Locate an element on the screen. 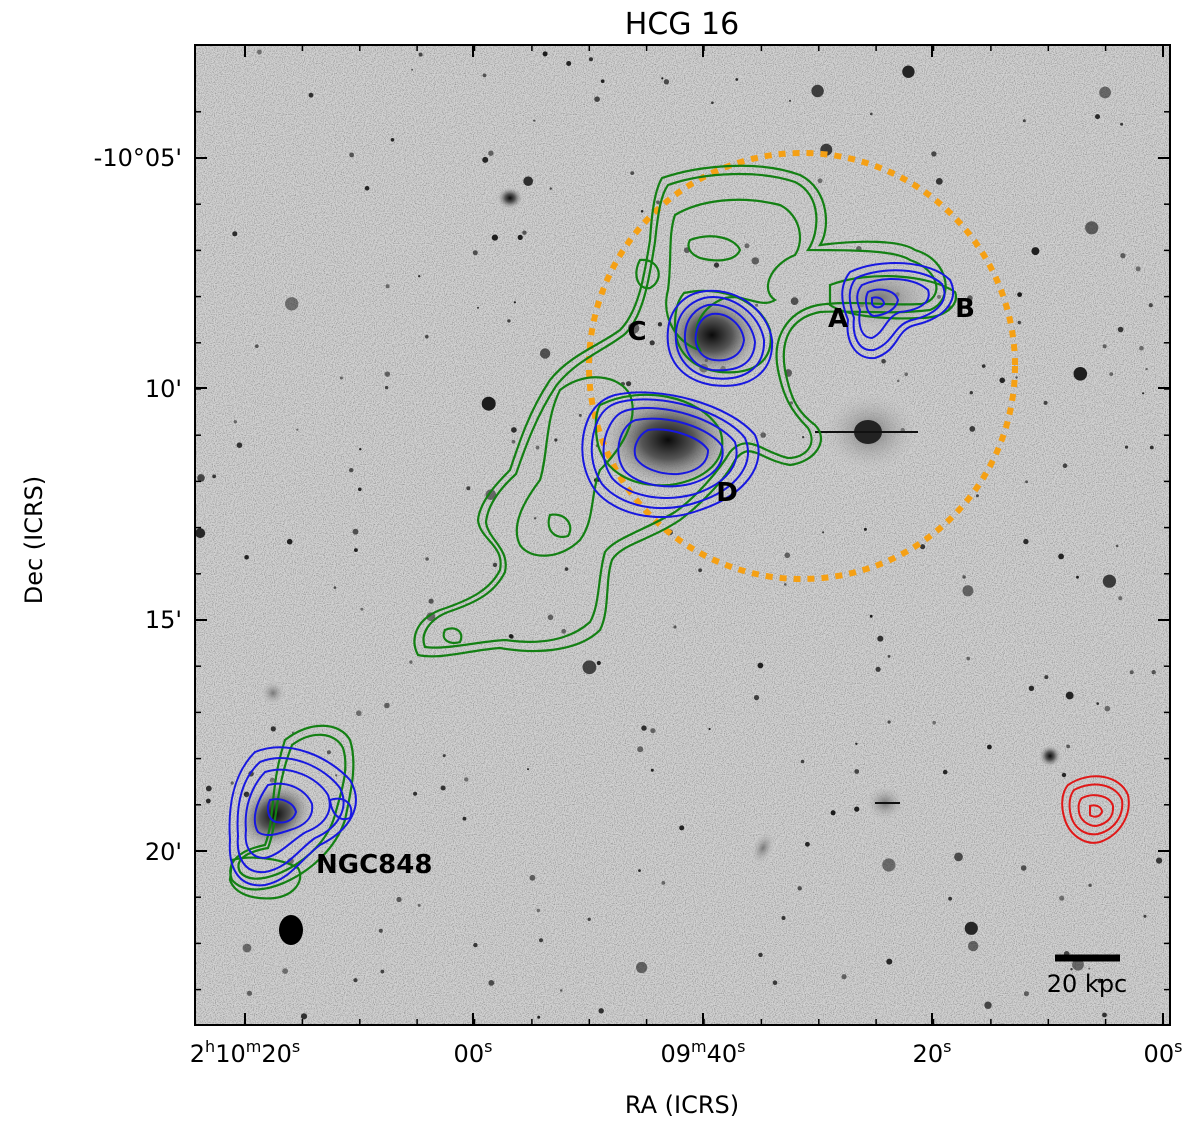 The height and width of the screenshot is (1137, 1200). dec-tick-label: 15' is located at coordinates (163, 620).